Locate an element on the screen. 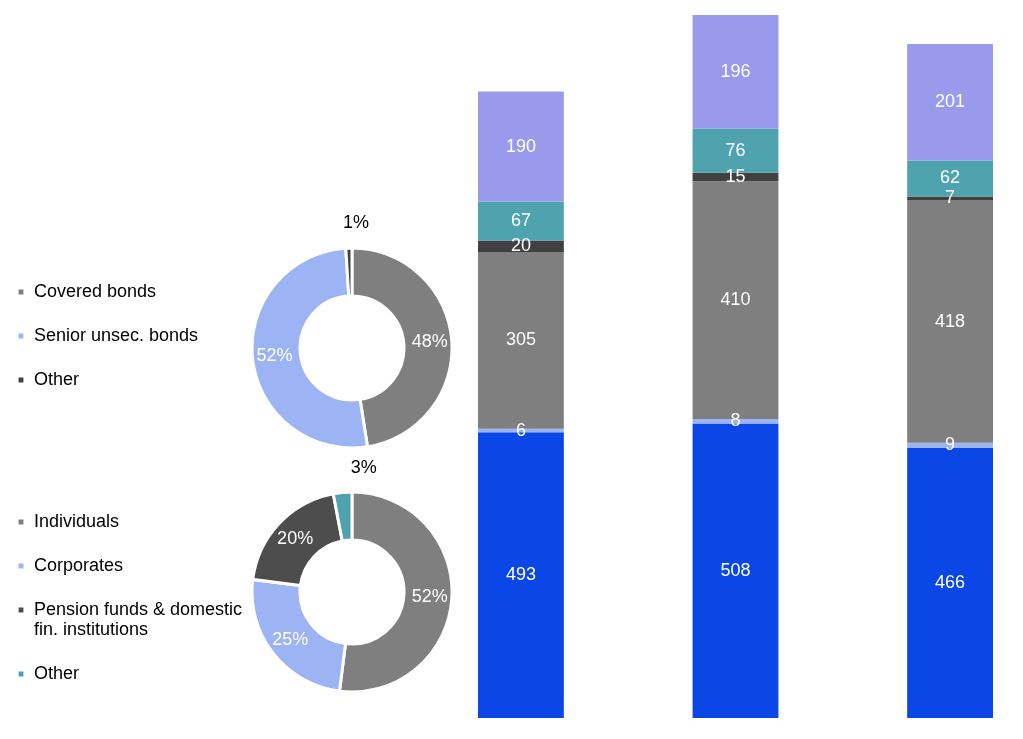  data-label: 410 is located at coordinates (735, 299).